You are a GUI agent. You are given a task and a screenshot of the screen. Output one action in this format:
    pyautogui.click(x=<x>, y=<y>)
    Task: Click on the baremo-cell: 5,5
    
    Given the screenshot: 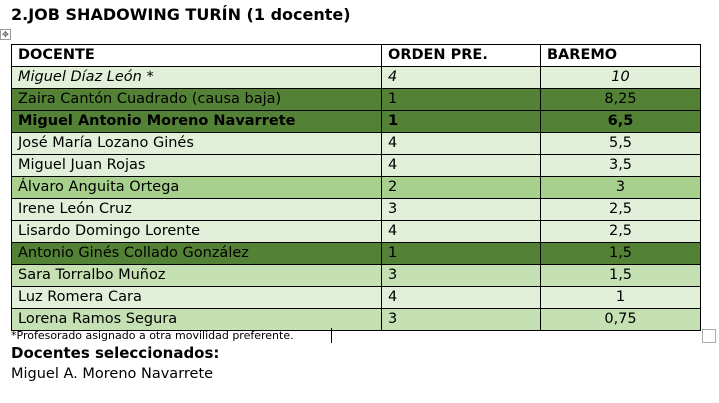 What is the action you would take?
    pyautogui.click(x=620, y=143)
    